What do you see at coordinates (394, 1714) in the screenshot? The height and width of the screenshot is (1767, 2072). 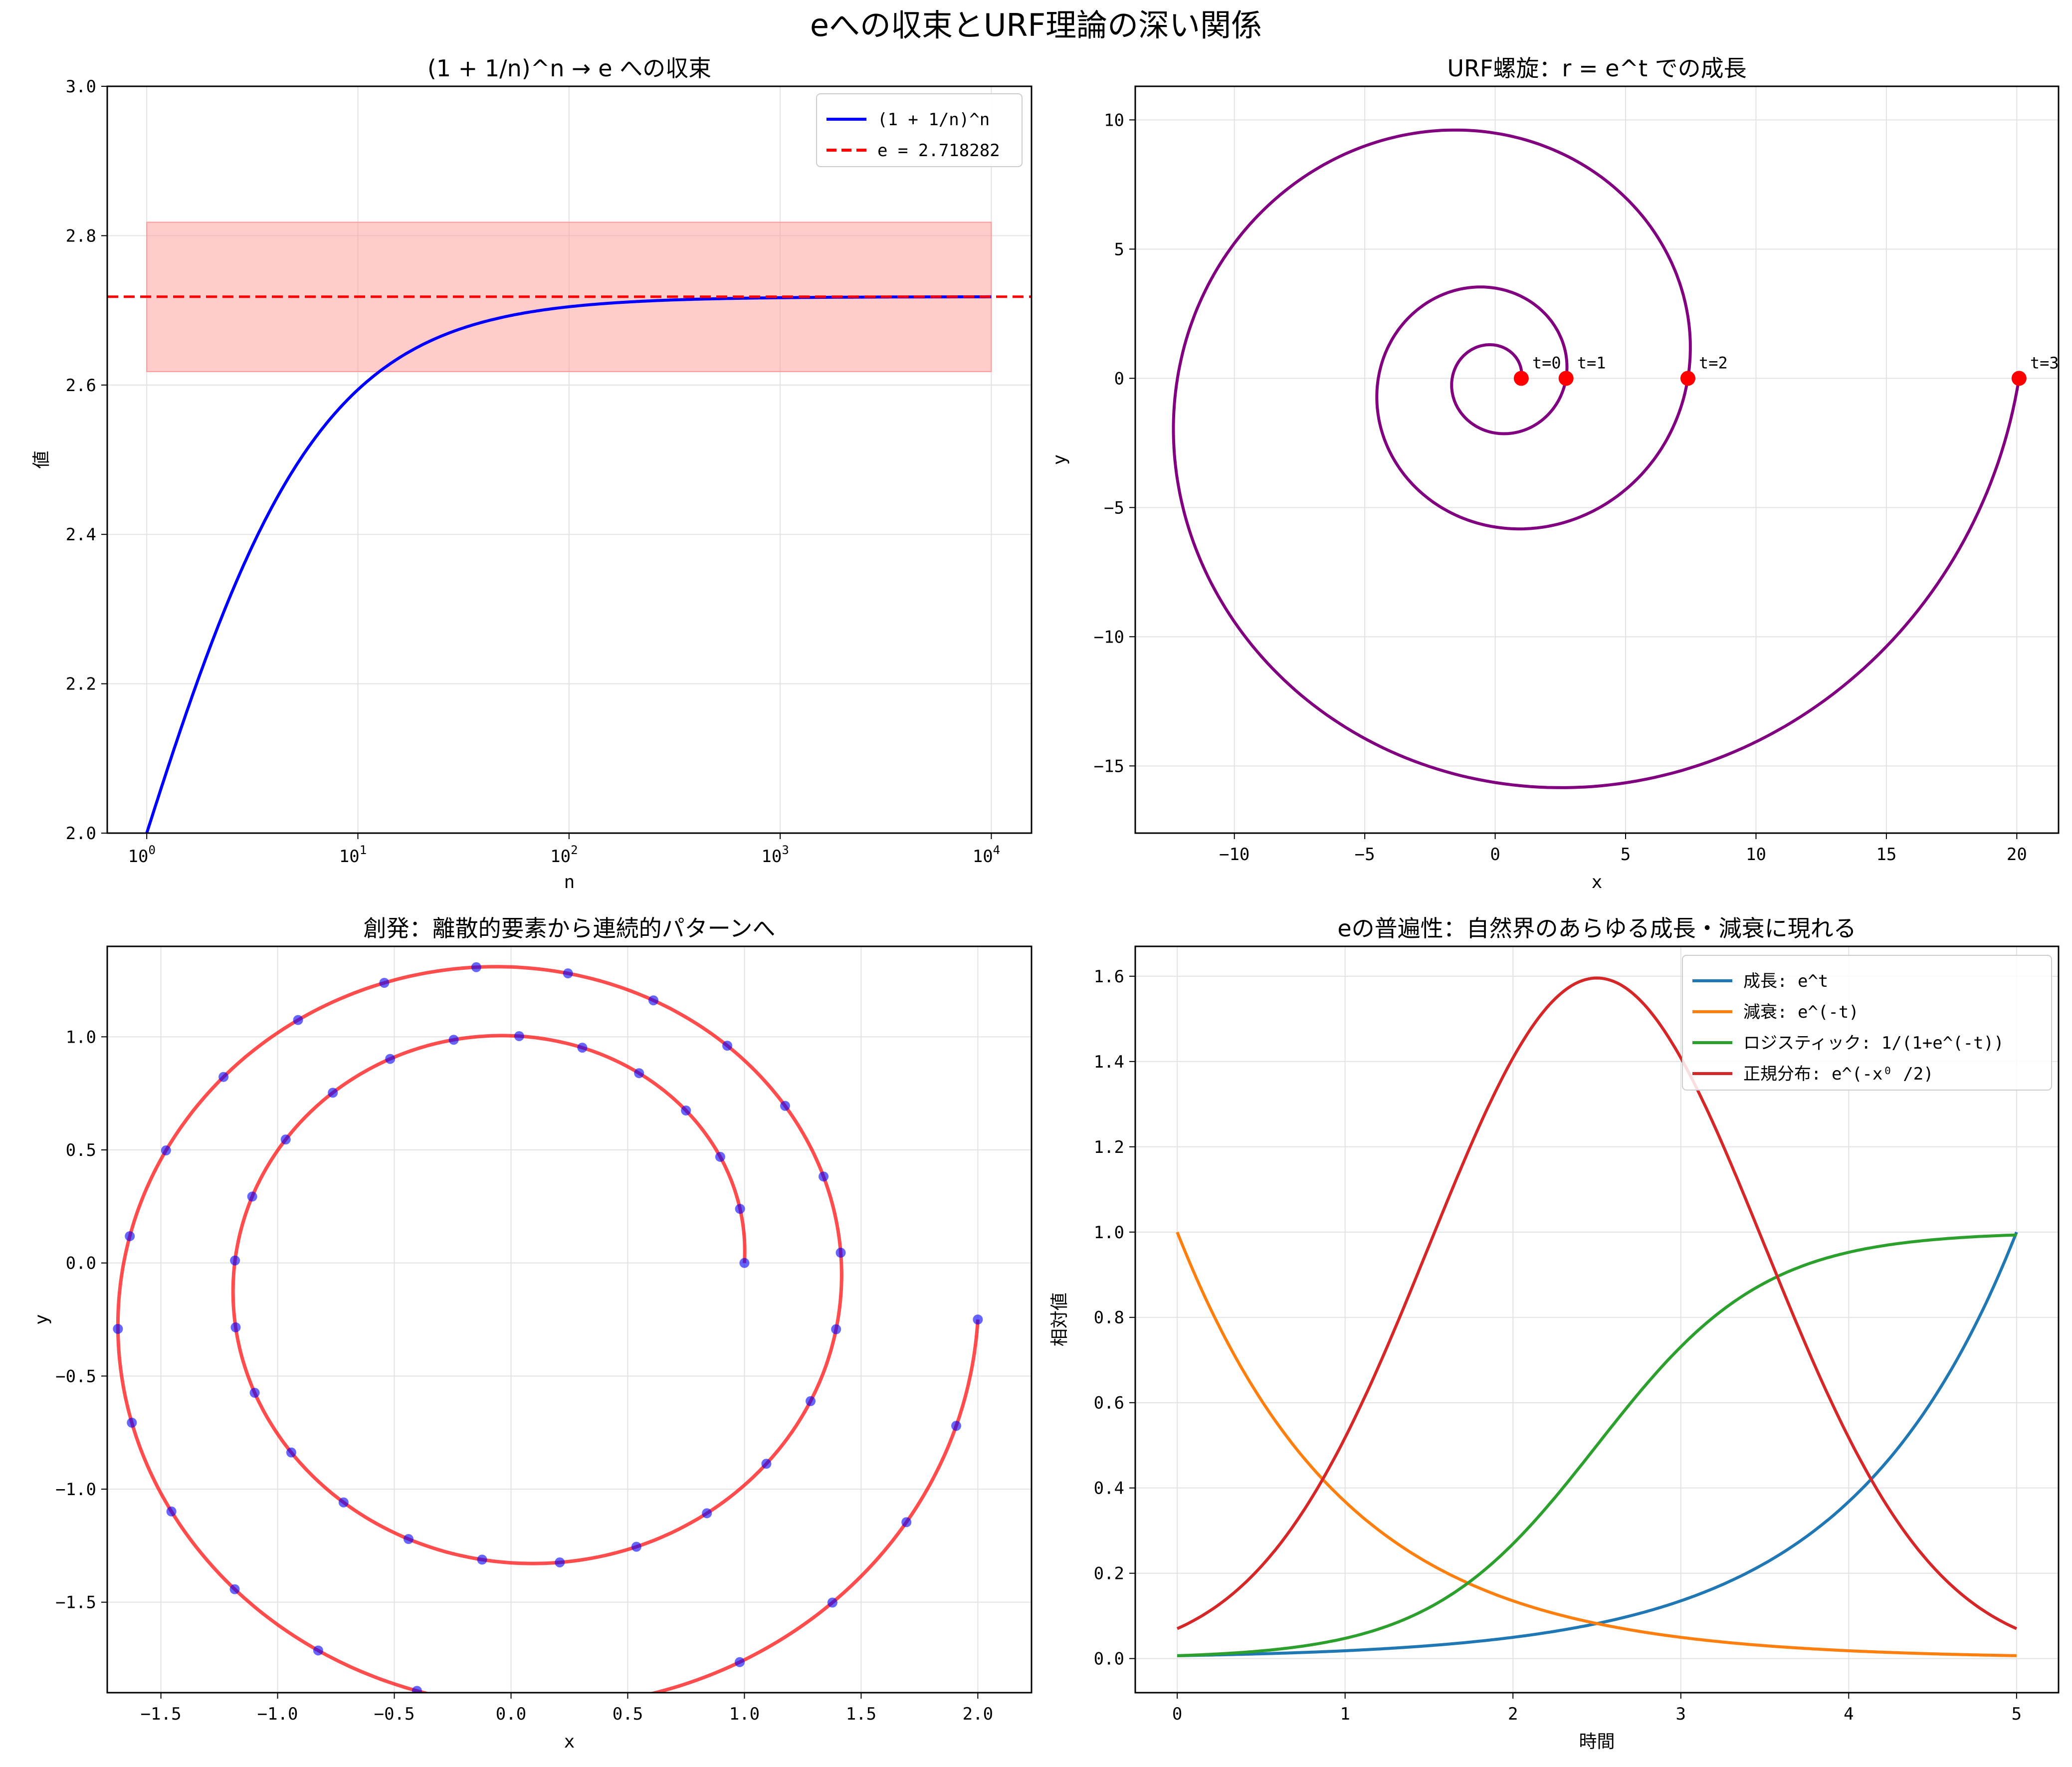 I see `x-tick-label: −0.5` at bounding box center [394, 1714].